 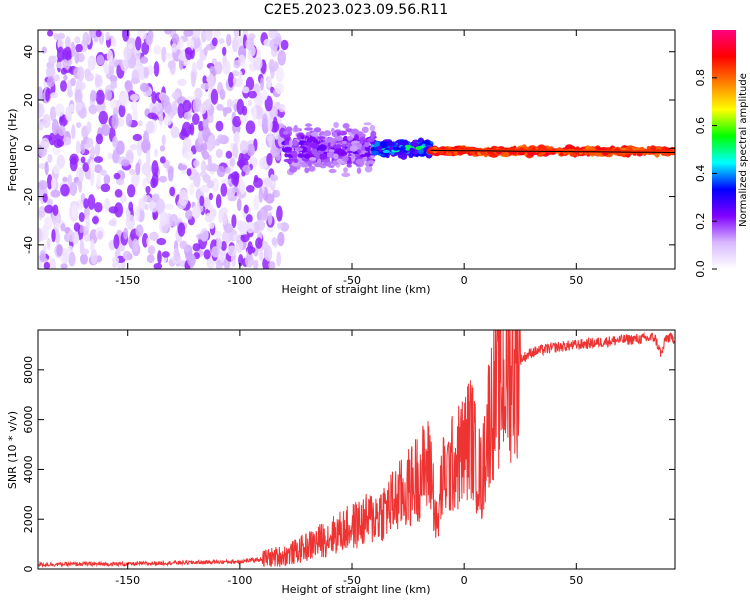 What do you see at coordinates (12, 450) in the screenshot?
I see `snr-y-label: SNR (10 * v/v)` at bounding box center [12, 450].